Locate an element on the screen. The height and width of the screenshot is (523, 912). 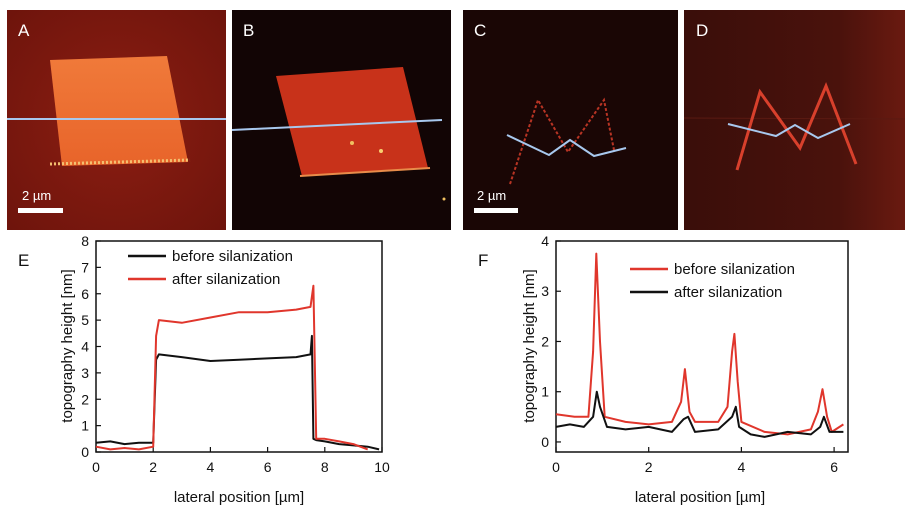
panel-letter-e: E is located at coordinates (23, 260).